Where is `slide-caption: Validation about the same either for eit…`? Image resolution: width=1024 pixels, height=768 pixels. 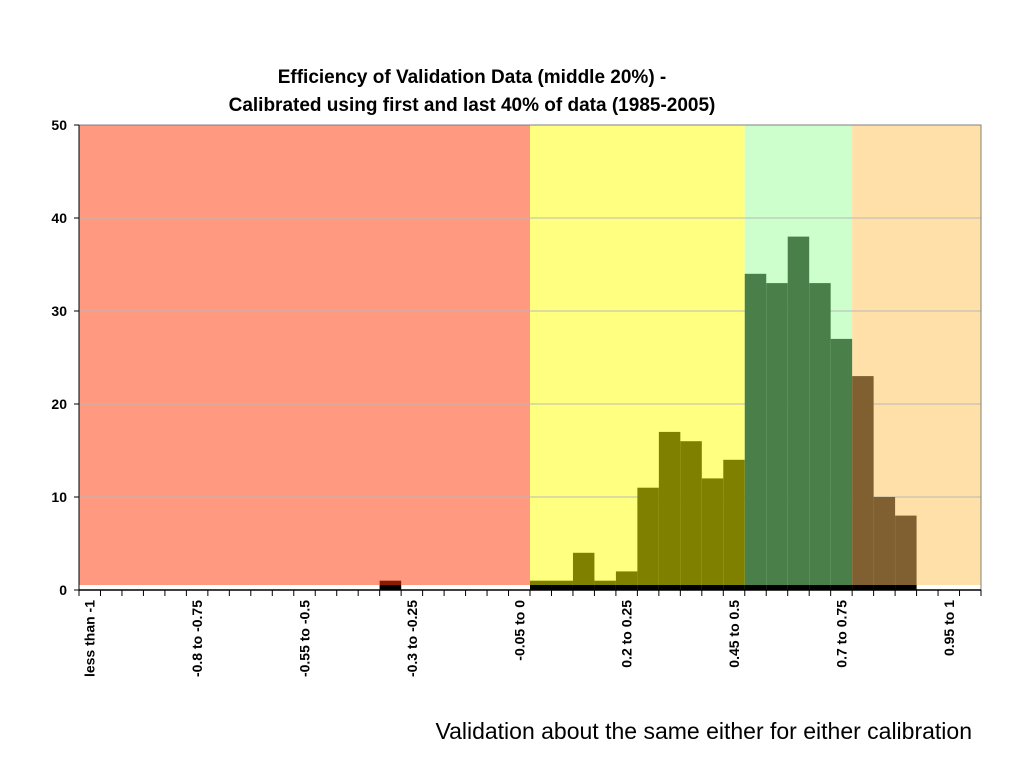 slide-caption: Validation about the same either for eit… is located at coordinates (703, 731).